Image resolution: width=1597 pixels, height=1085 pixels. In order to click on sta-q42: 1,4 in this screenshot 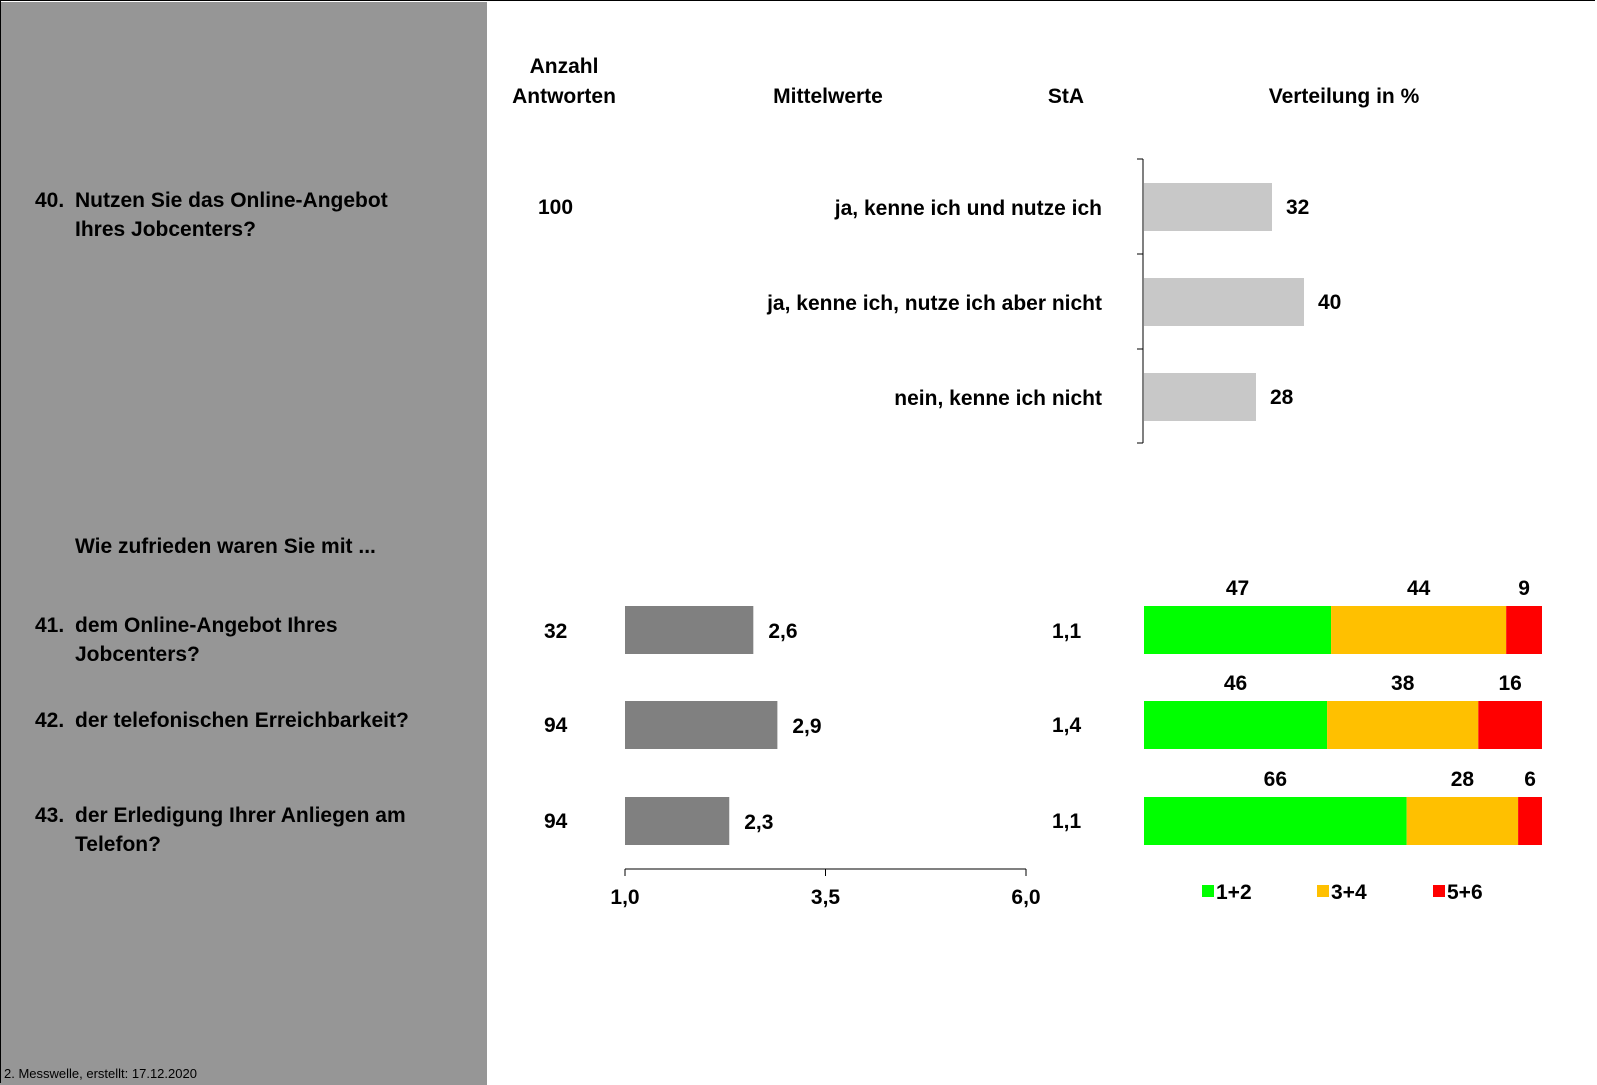, I will do `click(1067, 725)`.